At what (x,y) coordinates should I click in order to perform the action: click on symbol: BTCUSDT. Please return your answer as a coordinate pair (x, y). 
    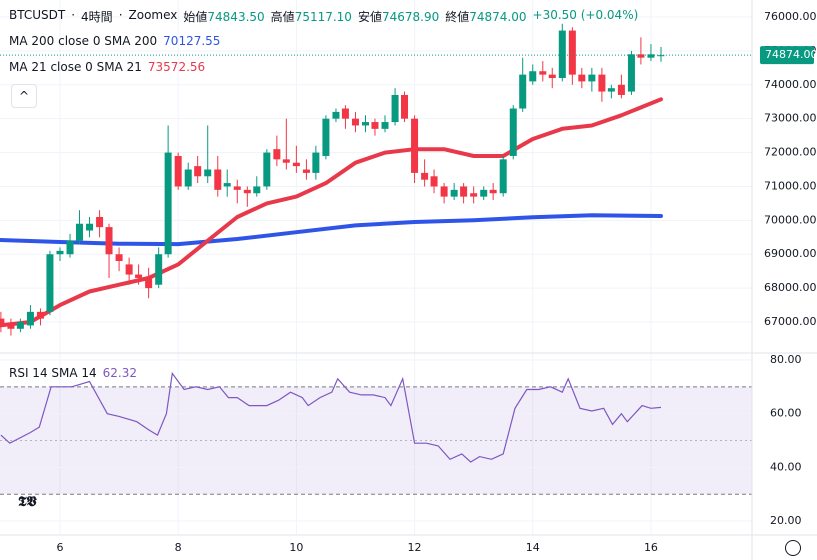
    Looking at the image, I should click on (37, 15).